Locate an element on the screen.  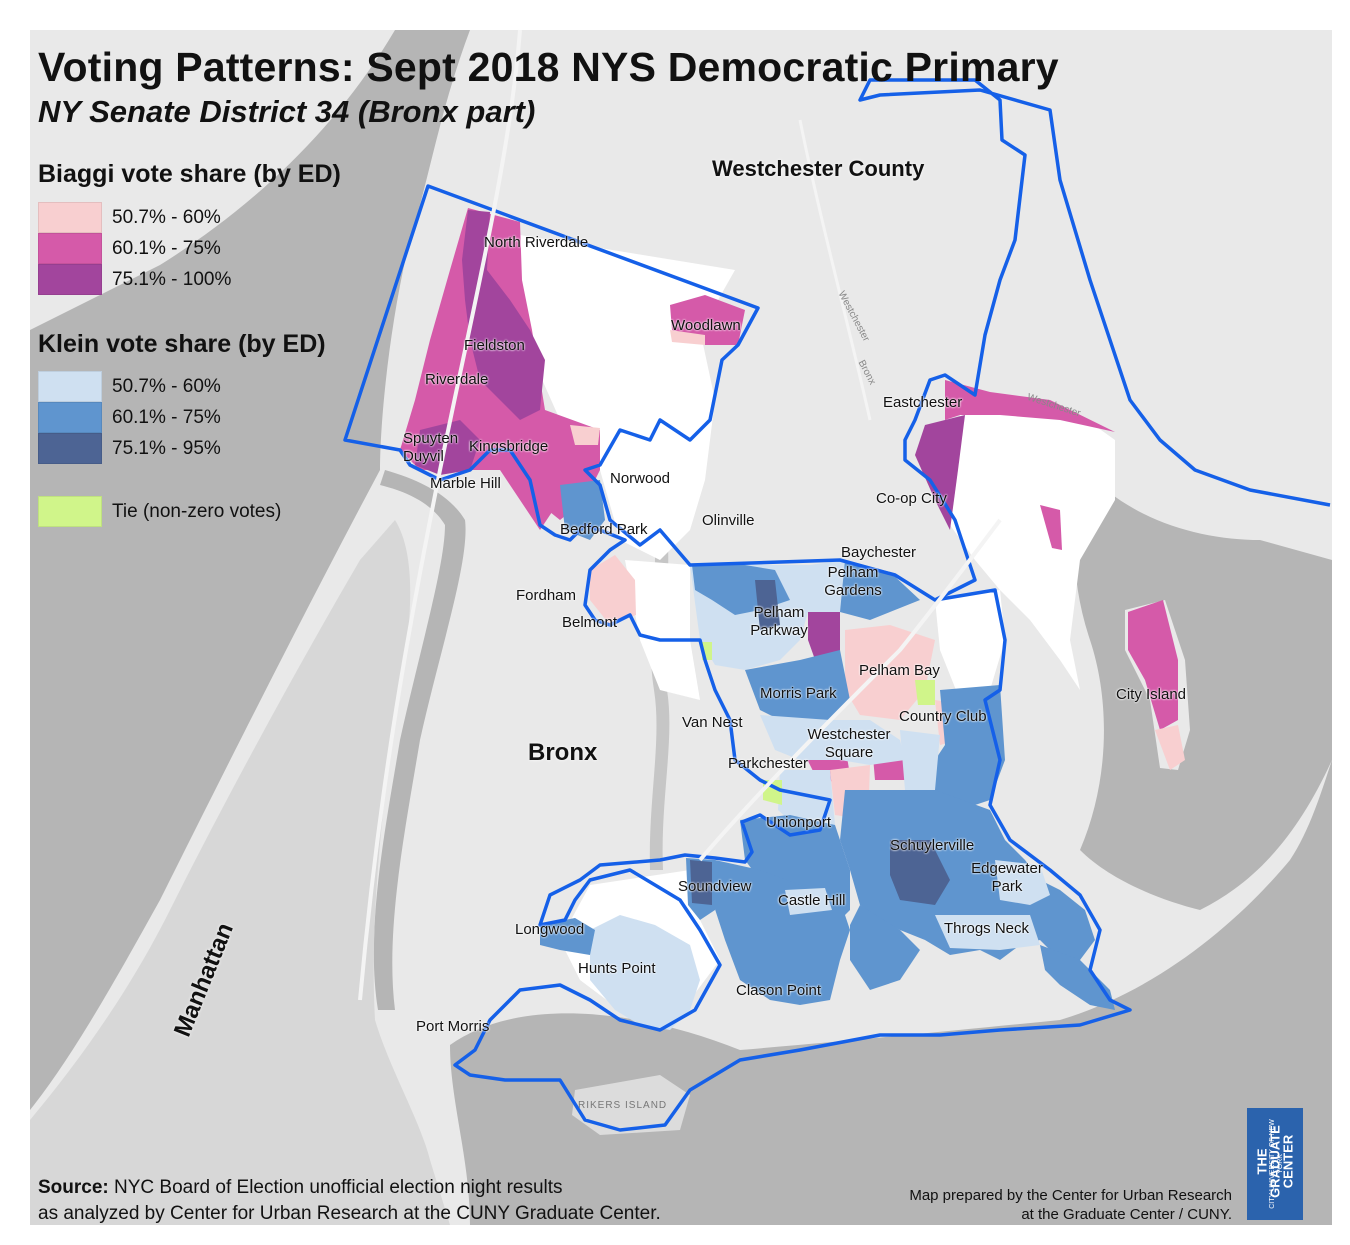
place-baychester: Baychester is located at coordinates (879, 552).